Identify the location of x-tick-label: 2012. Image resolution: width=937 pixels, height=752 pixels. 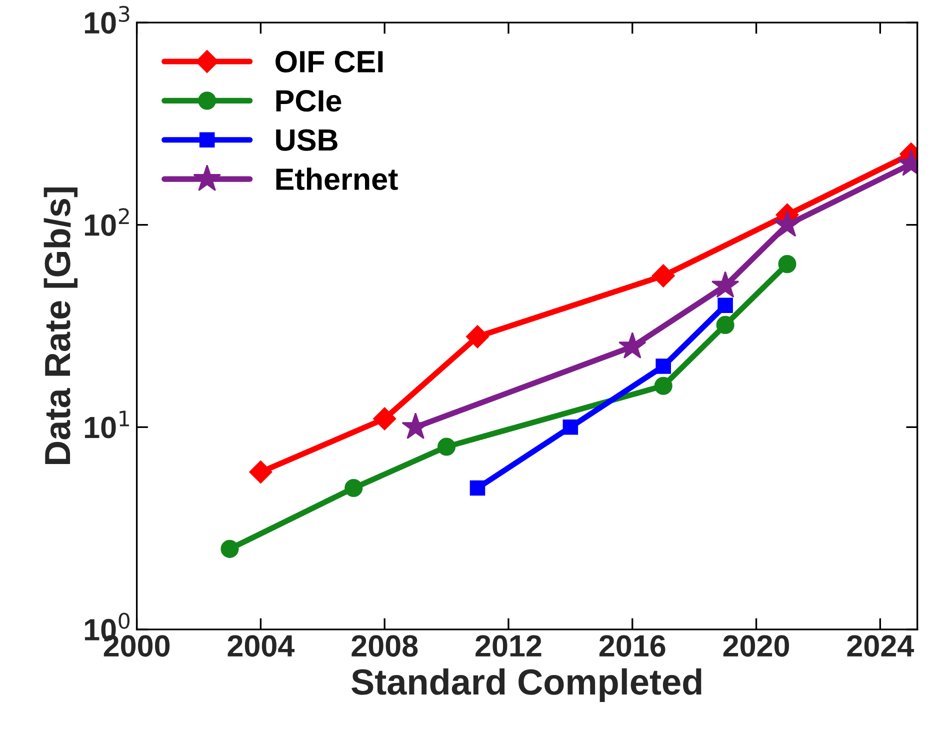
(509, 646).